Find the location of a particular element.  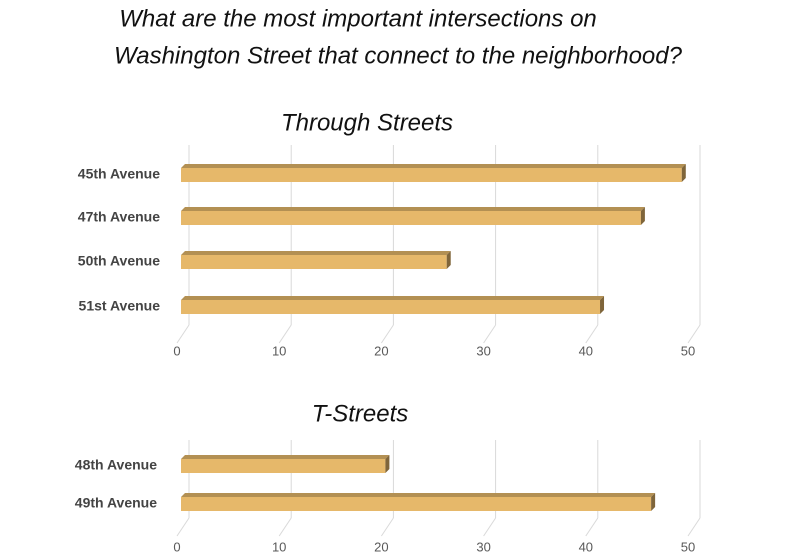

category-label: 49th Avenue is located at coordinates (116, 503).